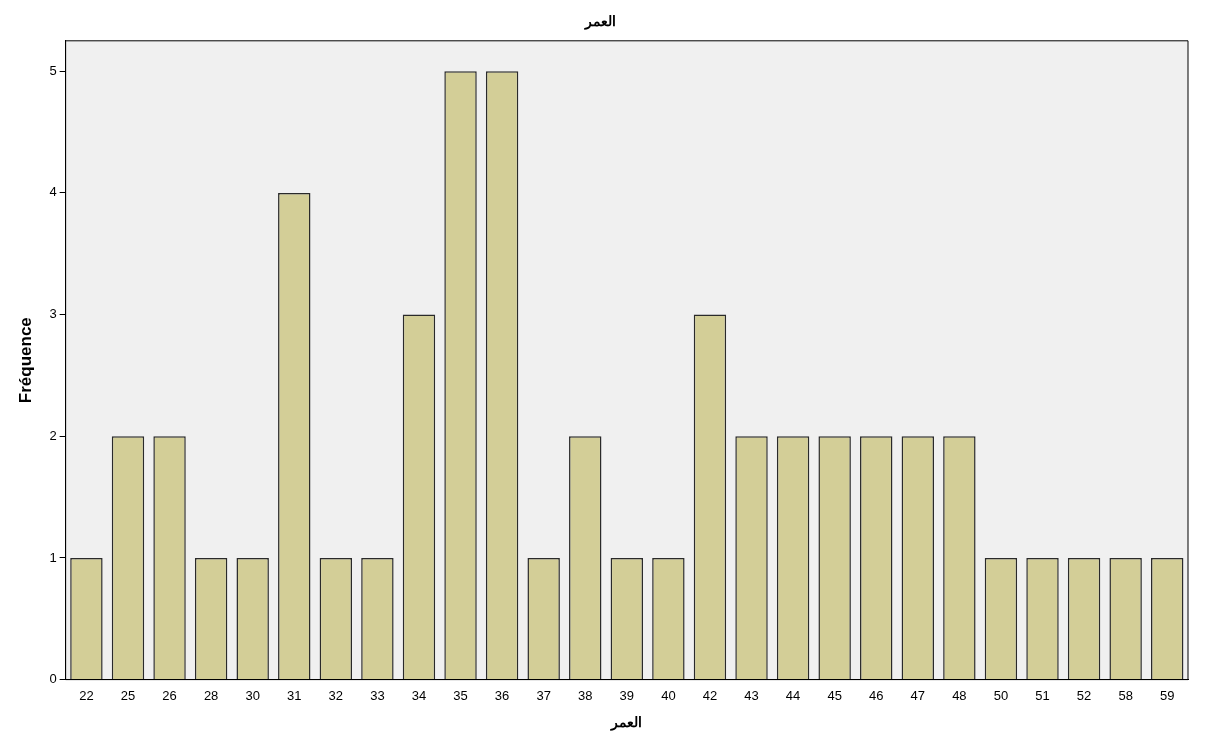  What do you see at coordinates (959, 695) in the screenshot?
I see `x-tick-label: 48` at bounding box center [959, 695].